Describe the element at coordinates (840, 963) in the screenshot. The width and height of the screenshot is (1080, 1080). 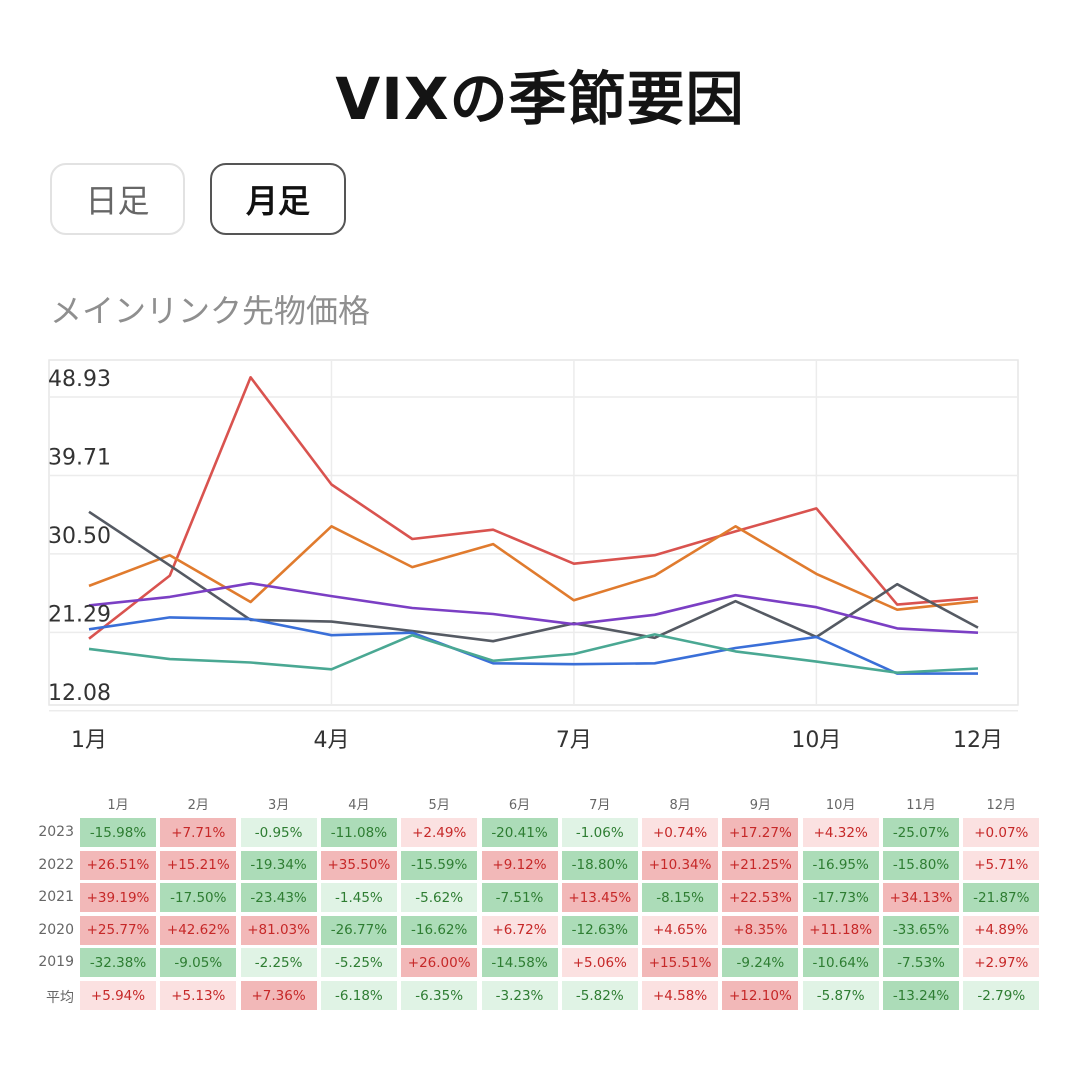
I see `heatmap-cell: -10.64%` at that location.